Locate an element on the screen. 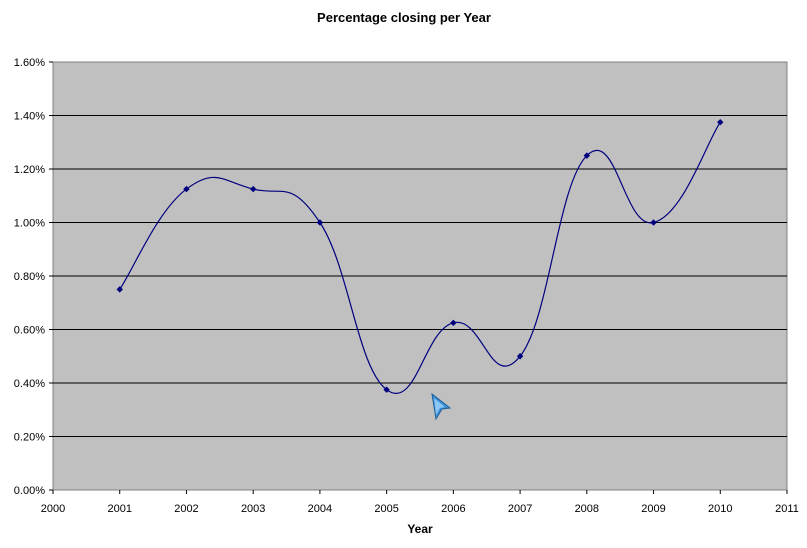 The image size is (807, 548). x-tick-label: 2007 is located at coordinates (520, 509).